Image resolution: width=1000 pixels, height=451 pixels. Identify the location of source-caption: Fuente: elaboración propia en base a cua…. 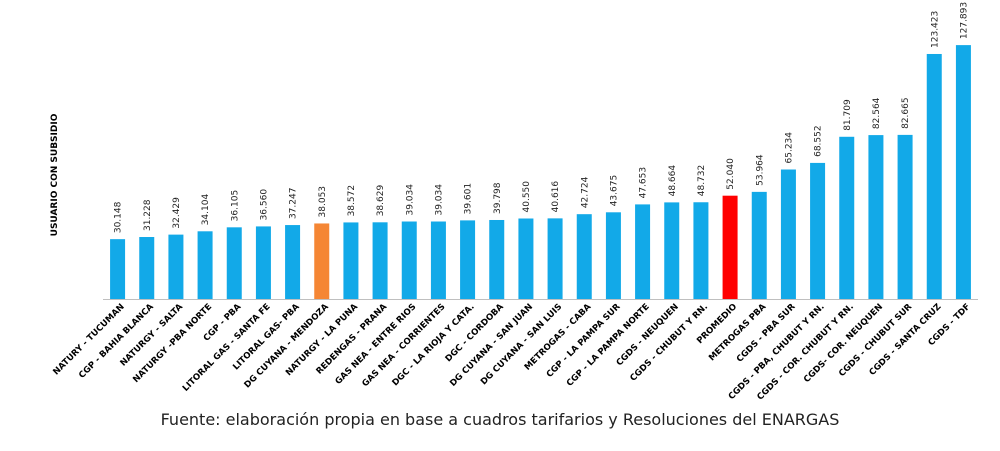
(500, 419).